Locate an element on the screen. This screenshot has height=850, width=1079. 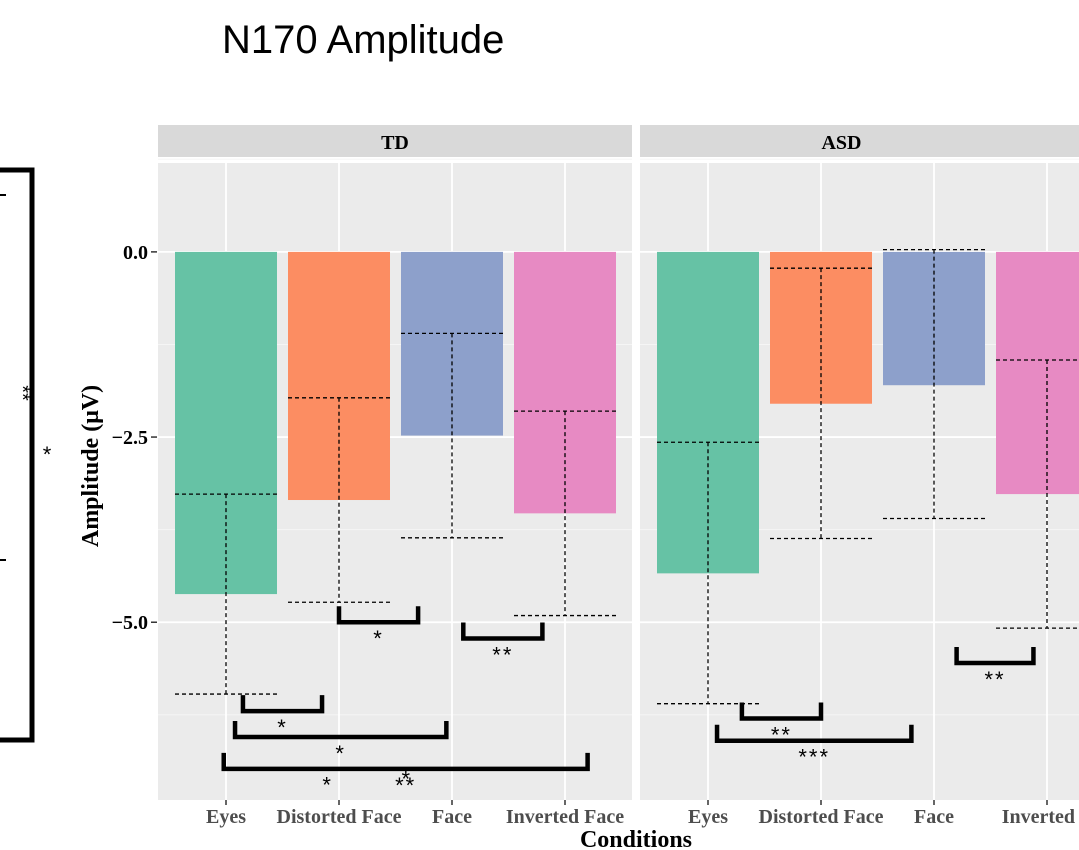
panel-strip-label: ASD is located at coordinates (841, 143).